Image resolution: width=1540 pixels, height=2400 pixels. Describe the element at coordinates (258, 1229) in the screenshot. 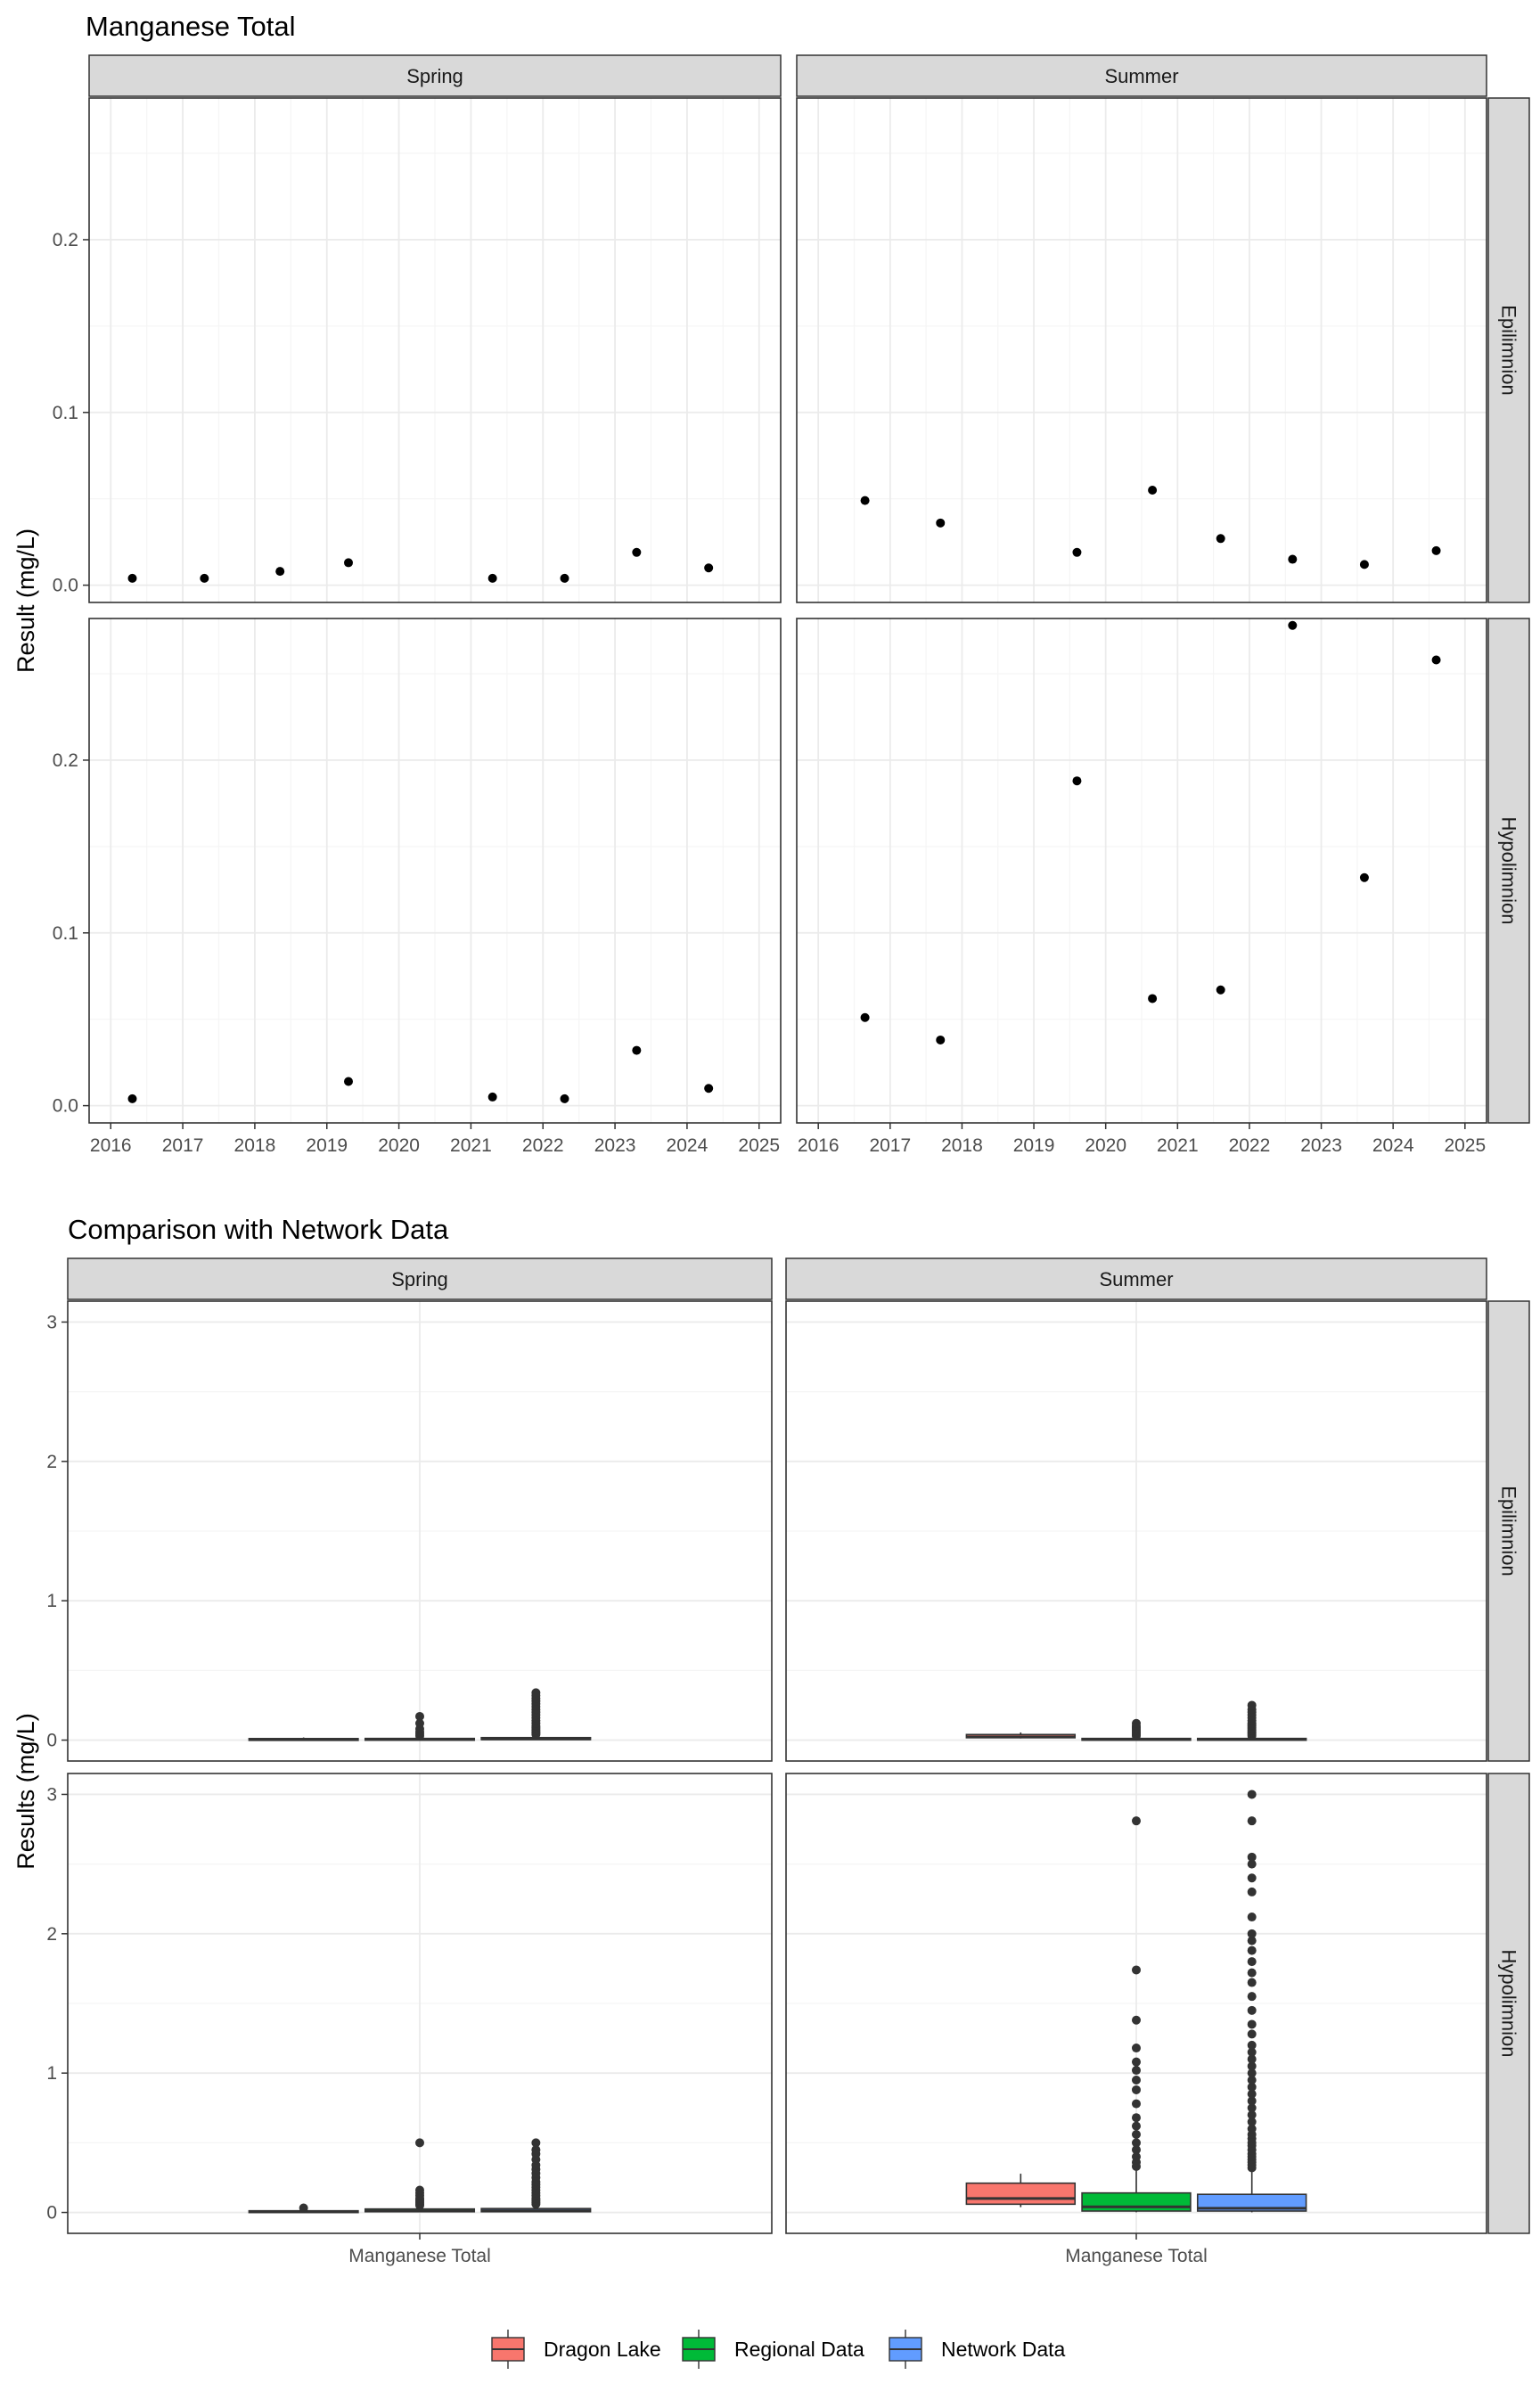

I see `chart-title: Comparison with Network Data` at that location.